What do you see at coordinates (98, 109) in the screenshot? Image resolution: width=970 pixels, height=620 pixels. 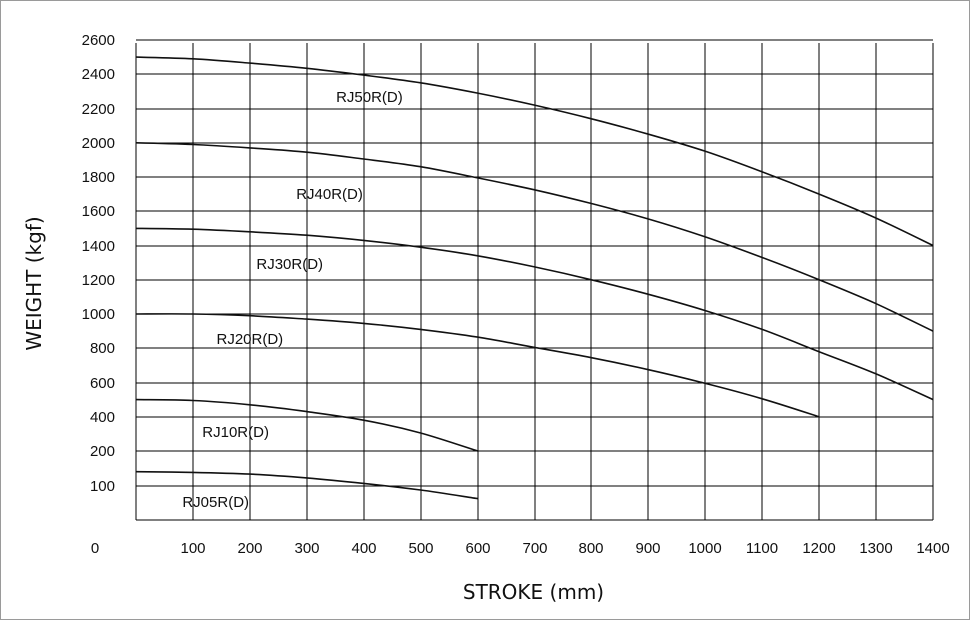 I see `y-tick-2200: 2200` at bounding box center [98, 109].